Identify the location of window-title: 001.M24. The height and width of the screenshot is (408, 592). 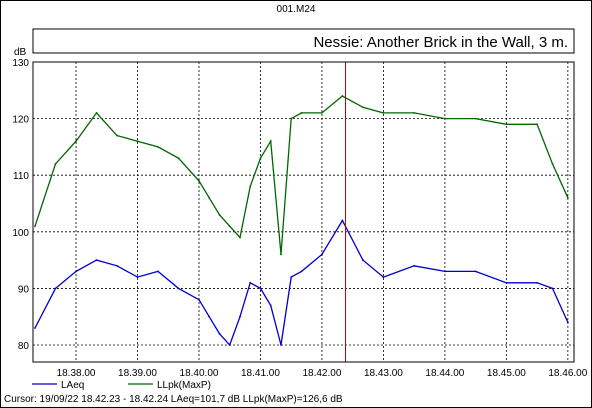
(296, 9).